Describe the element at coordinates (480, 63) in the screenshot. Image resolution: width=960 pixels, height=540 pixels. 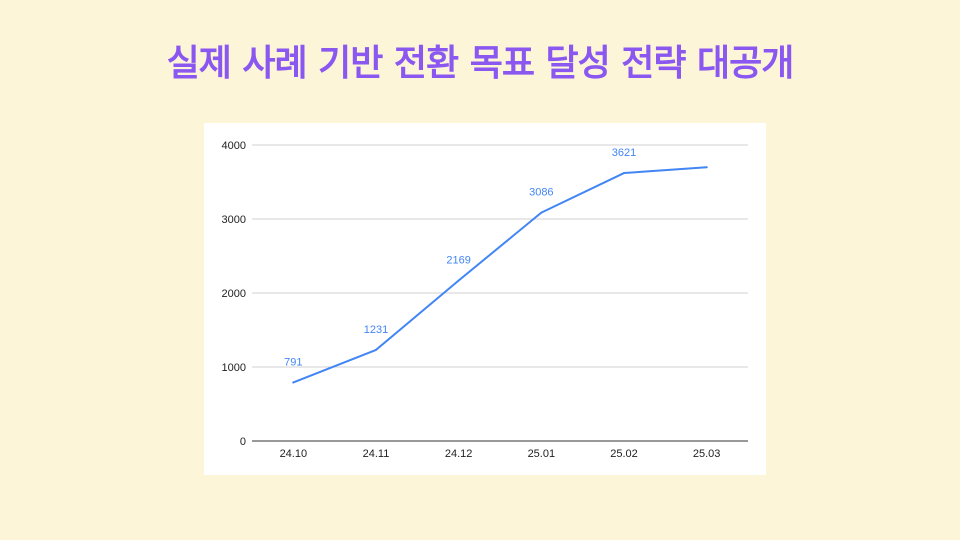
I see `slide-title: 실제 사례 기반 전환 목표 달성 전략 대공개` at that location.